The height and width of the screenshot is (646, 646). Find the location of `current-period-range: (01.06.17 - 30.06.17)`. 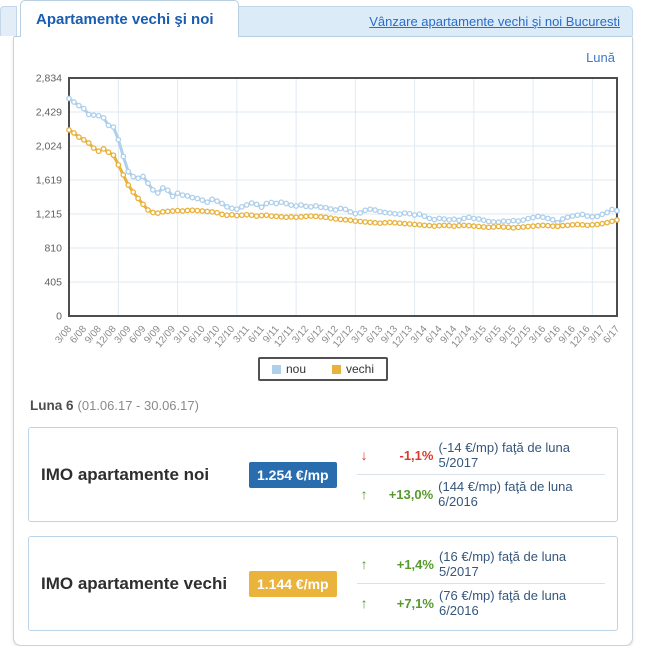

current-period-range: (01.06.17 - 30.06.17) is located at coordinates (138, 405).